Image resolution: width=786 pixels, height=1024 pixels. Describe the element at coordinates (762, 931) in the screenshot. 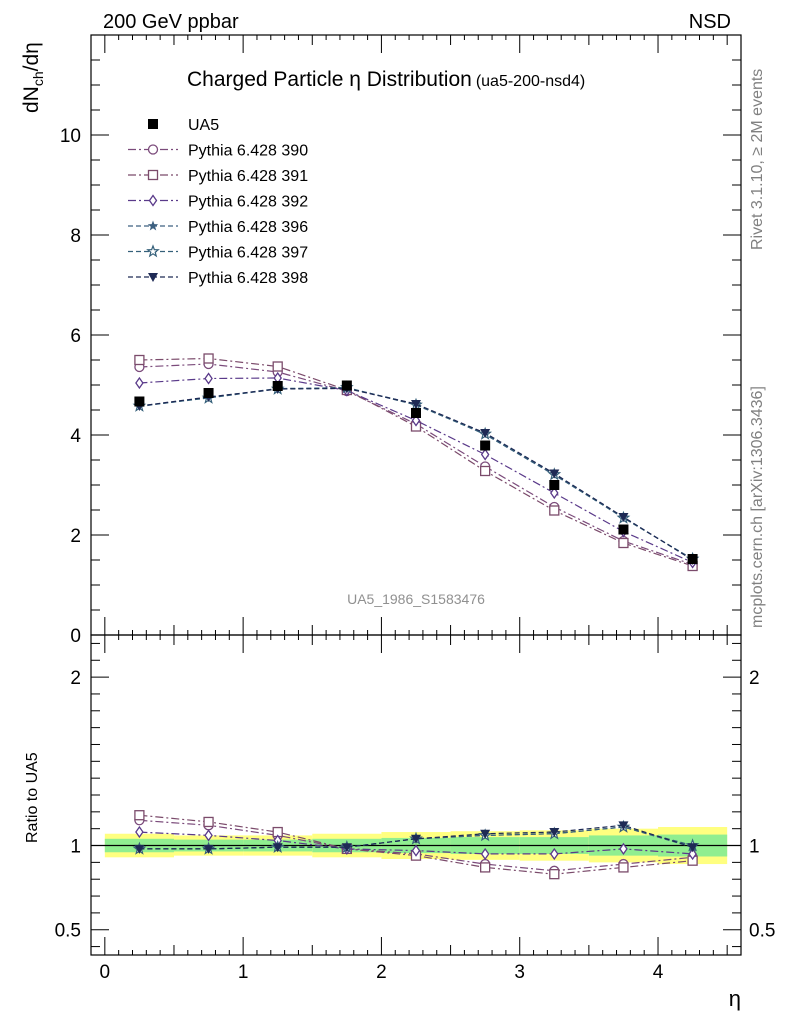

I see `ratio-y-tick-label-right: 0.5` at that location.